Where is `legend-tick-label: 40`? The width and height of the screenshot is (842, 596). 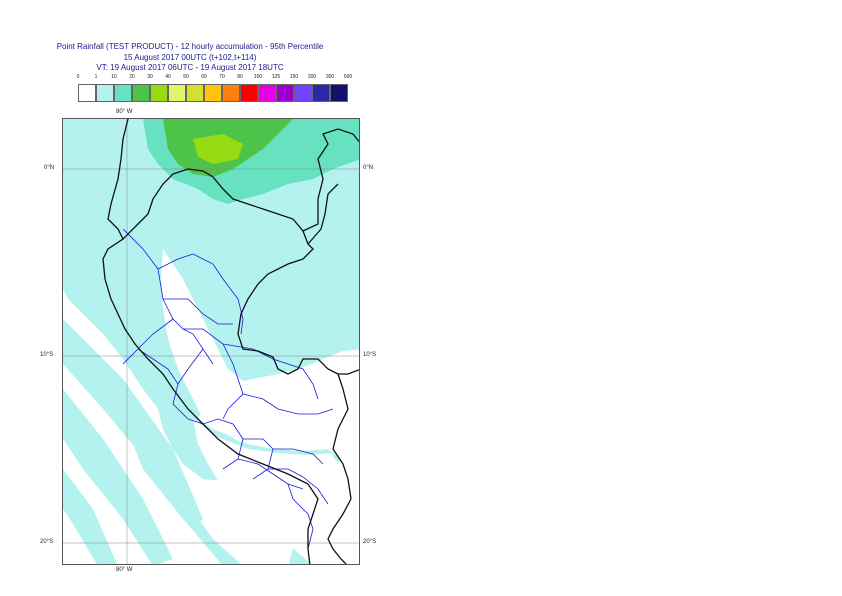 legend-tick-label: 40 is located at coordinates (168, 77).